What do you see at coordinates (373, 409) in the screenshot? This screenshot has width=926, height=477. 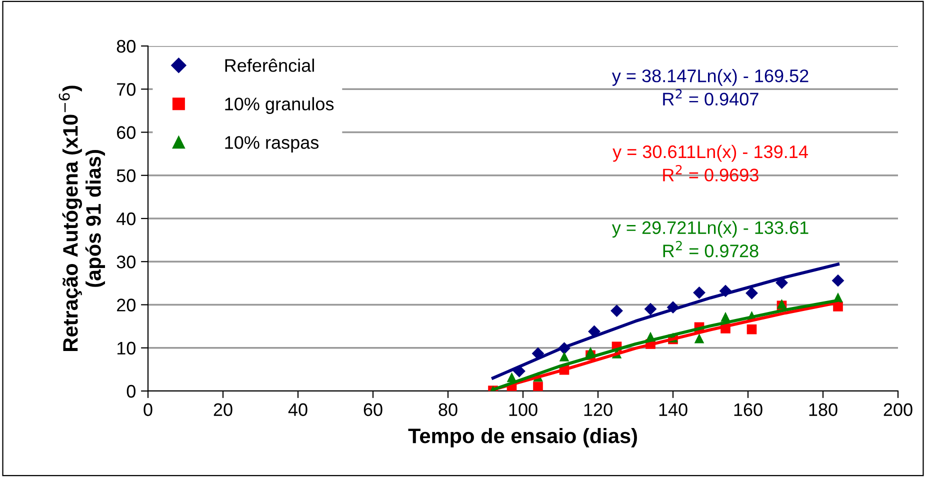 I see `x-tick-label: 60` at bounding box center [373, 409].